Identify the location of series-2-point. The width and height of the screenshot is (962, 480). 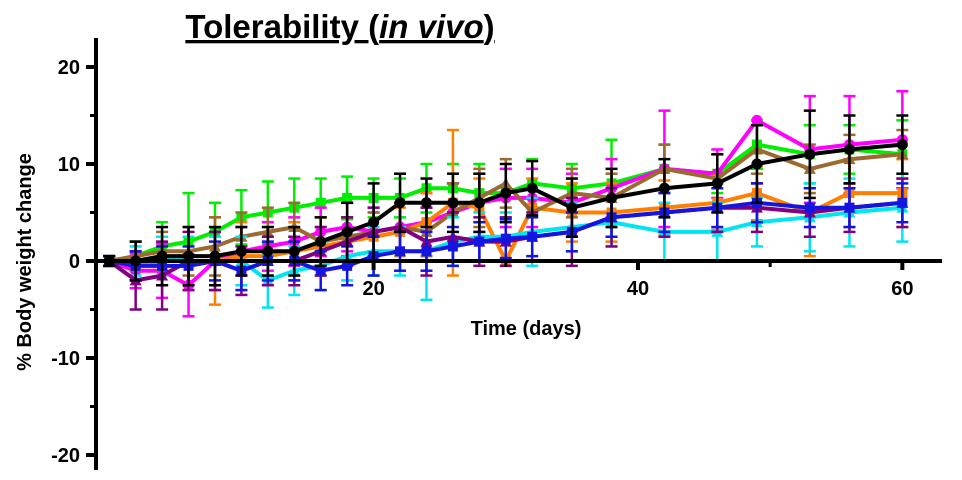
(757, 120).